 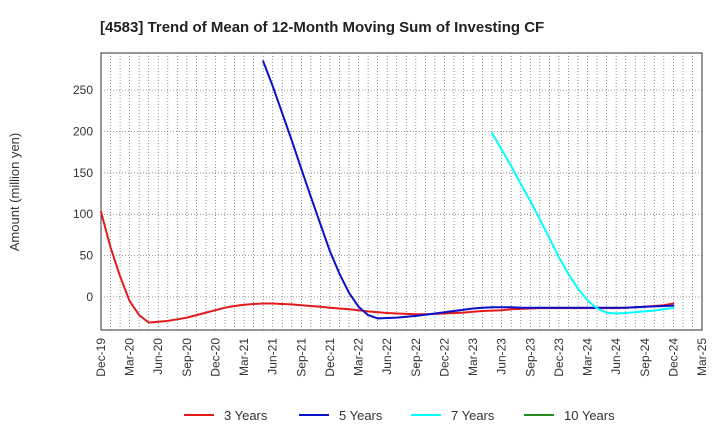 I want to click on y-axis-label: Amount (million yen), so click(x=14, y=192).